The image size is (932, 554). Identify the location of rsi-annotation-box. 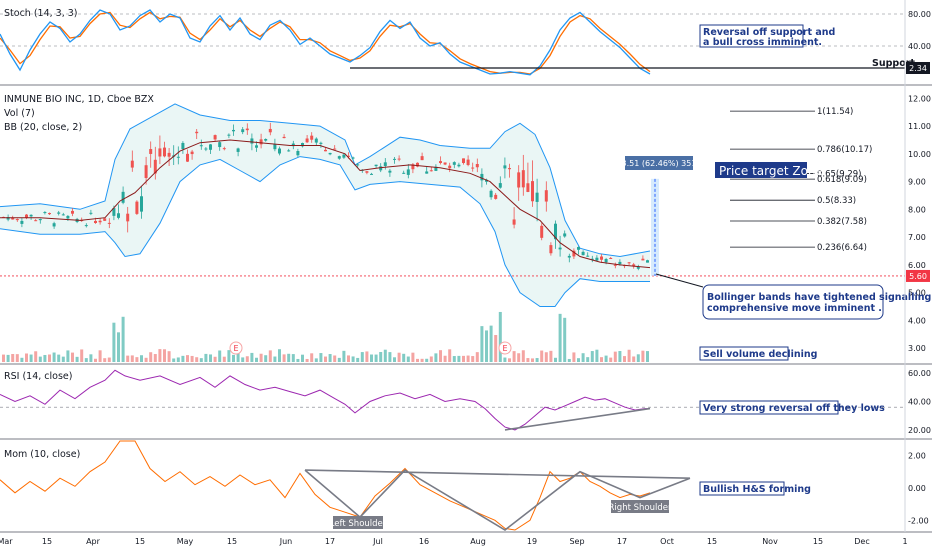
(769, 407).